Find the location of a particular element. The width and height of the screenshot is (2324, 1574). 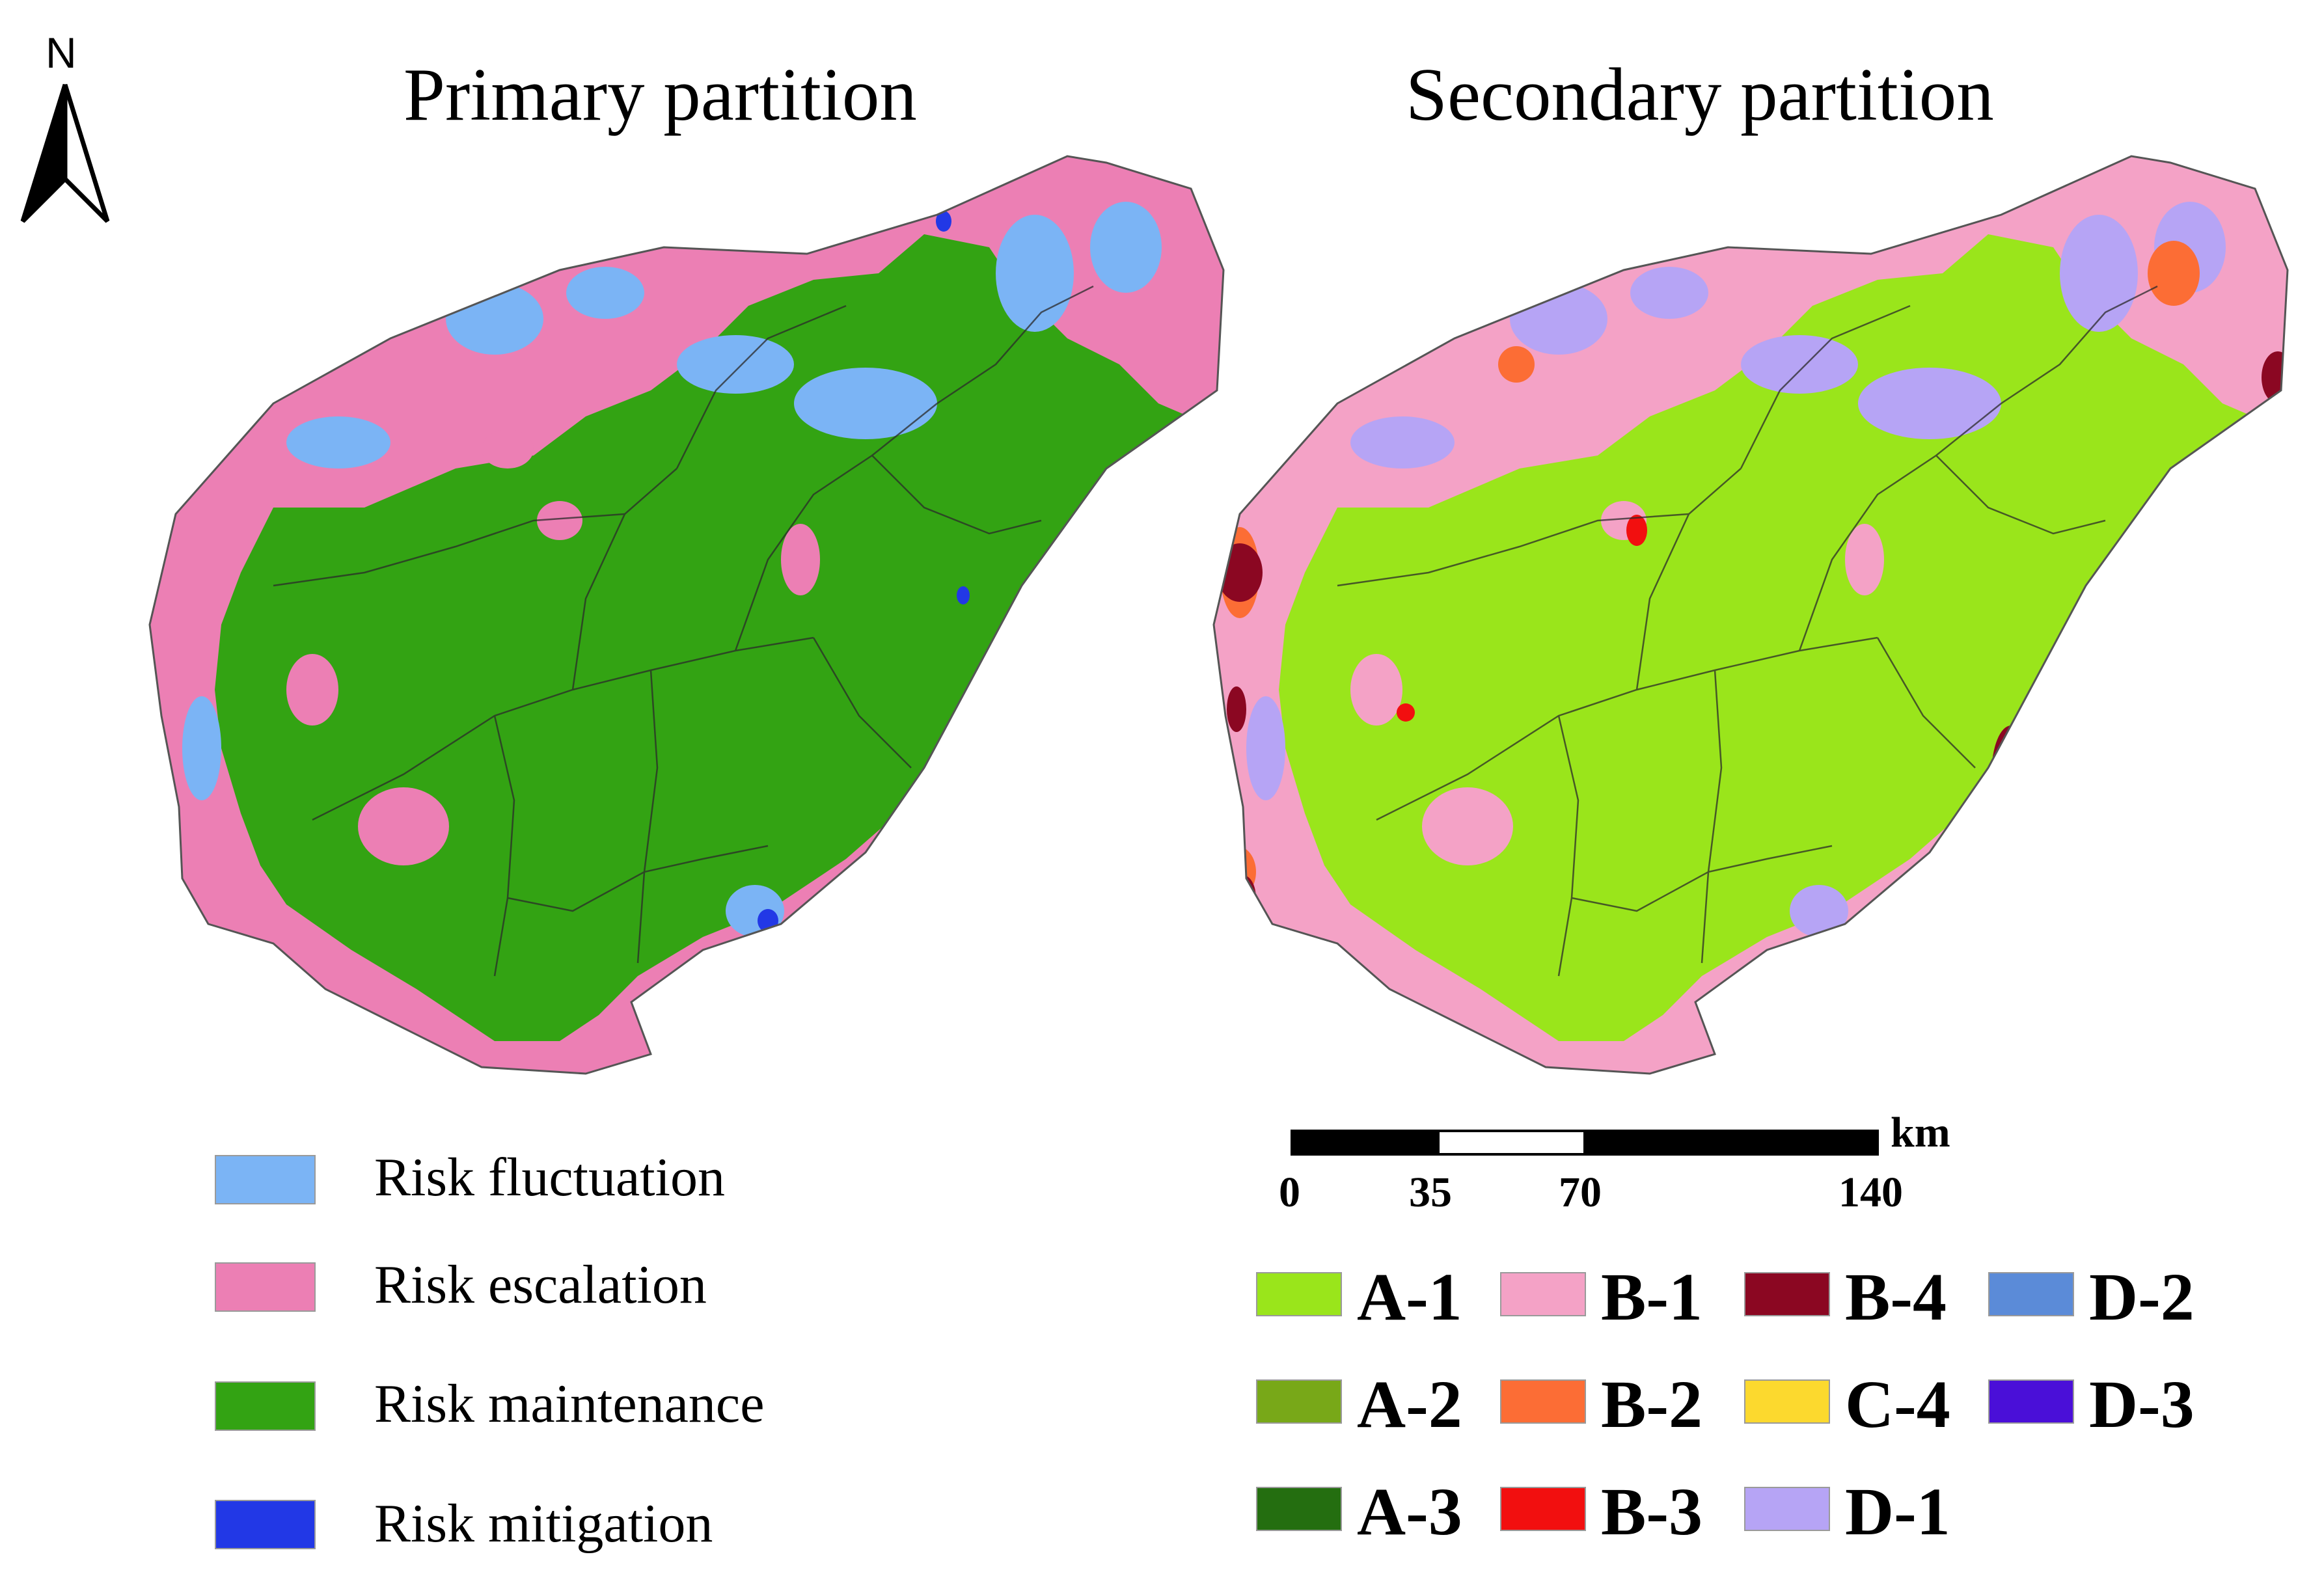

legend-label-risk-mitigation: Risk mitigation is located at coordinates (543, 1524).